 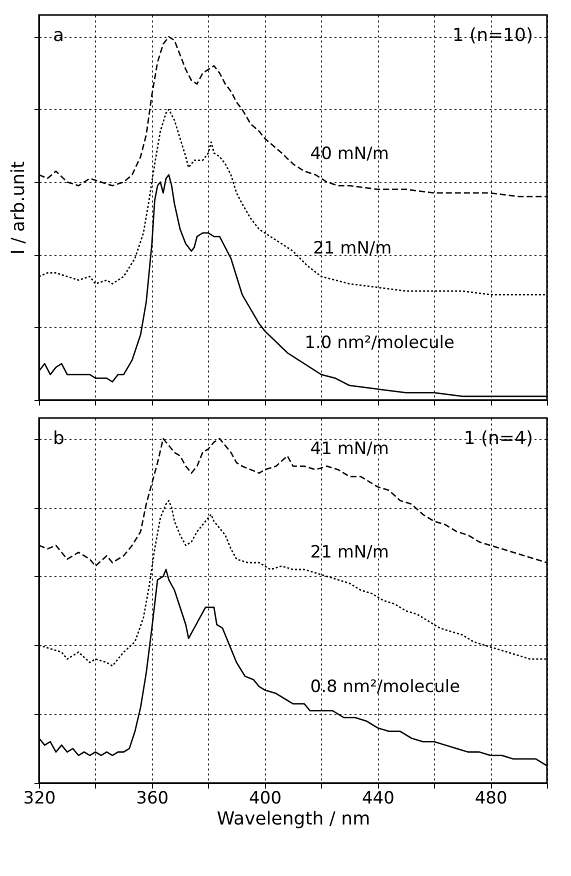 What do you see at coordinates (293, 819) in the screenshot?
I see `x-axis-title: Wavelength / nm` at bounding box center [293, 819].